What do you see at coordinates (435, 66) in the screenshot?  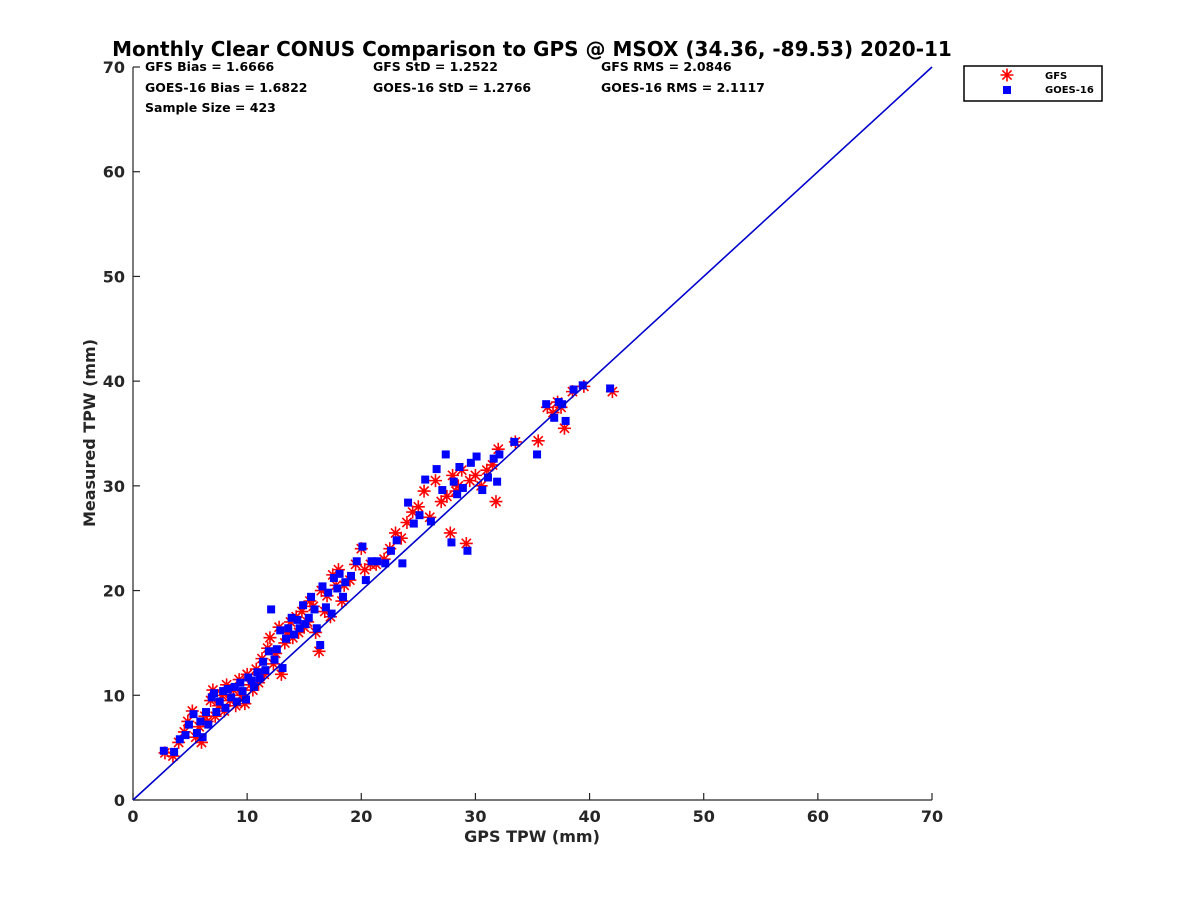 I see `gfs-std-text: GFS StD = 1.2522` at bounding box center [435, 66].